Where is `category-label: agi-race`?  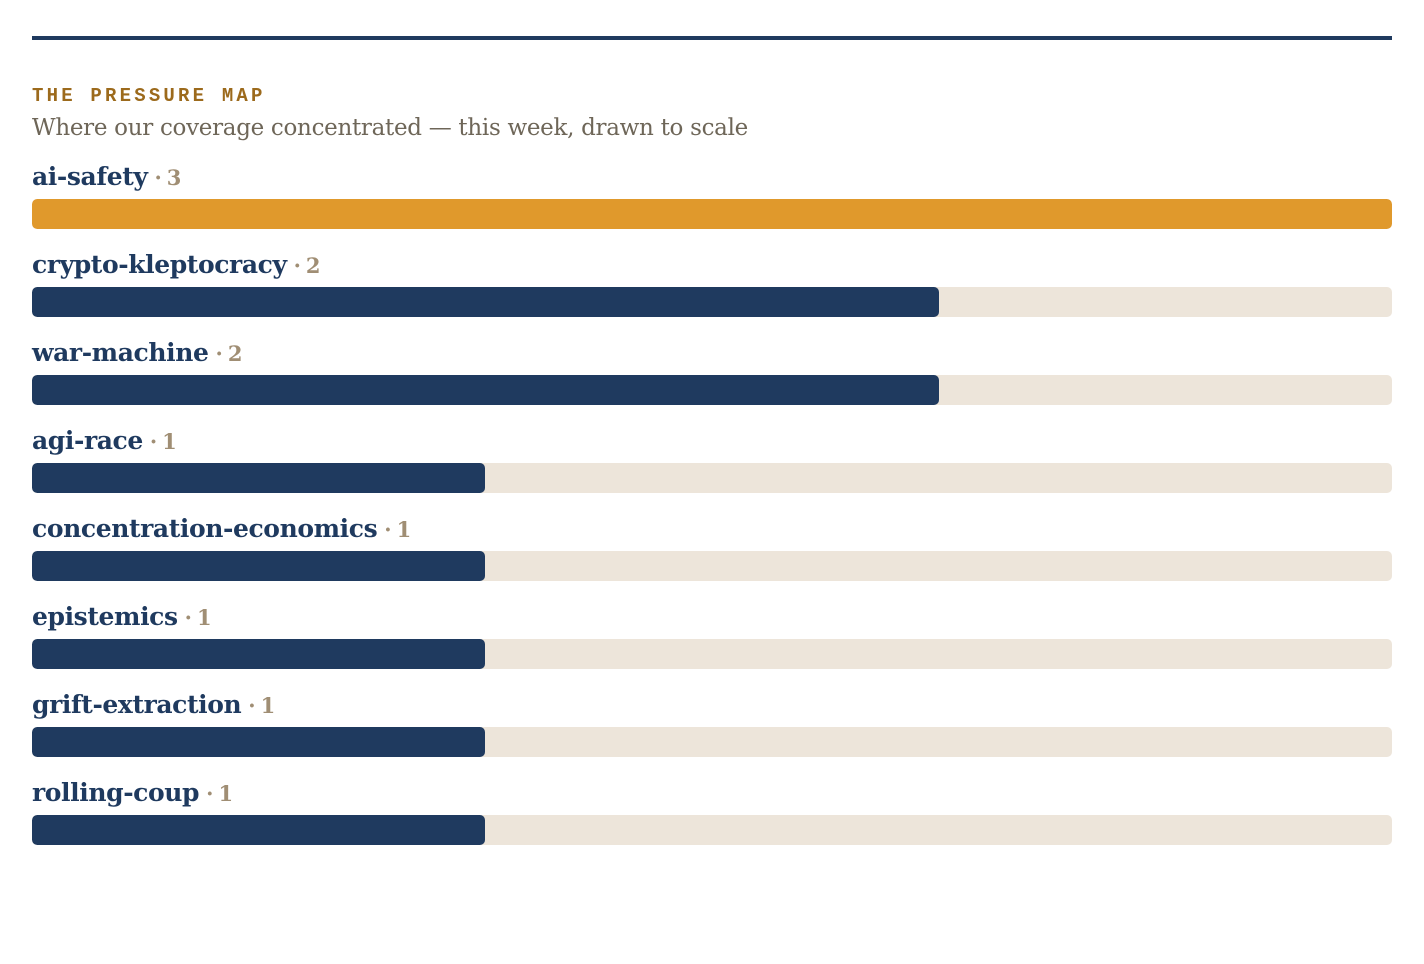
category-label: agi-race is located at coordinates (87, 440).